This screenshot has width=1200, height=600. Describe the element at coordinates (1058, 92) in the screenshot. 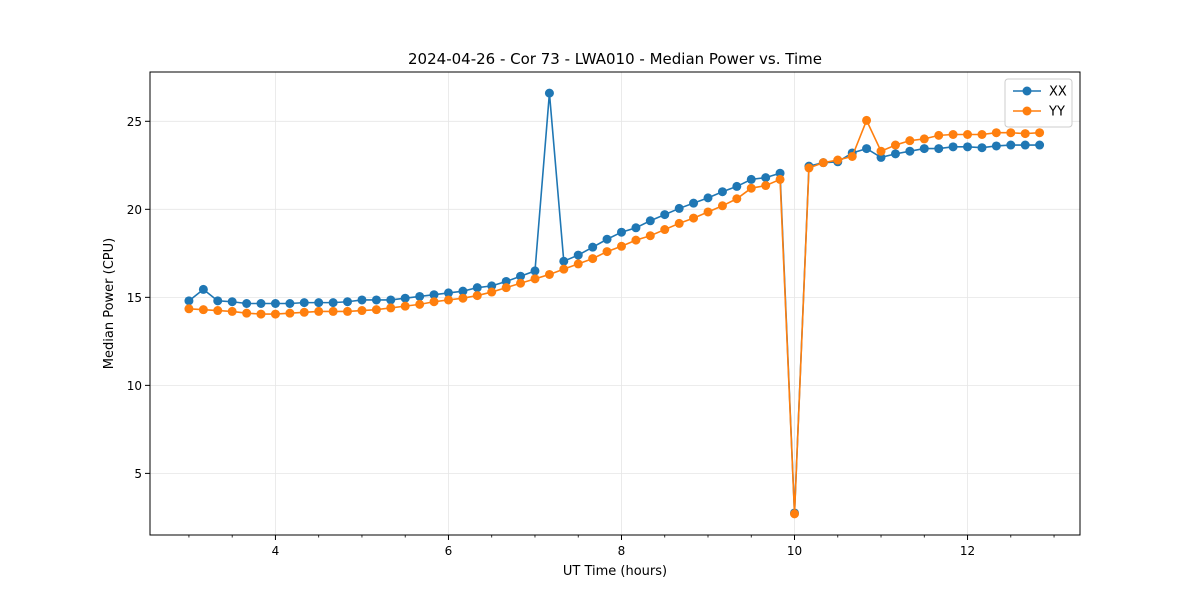

I see `legend-label-xx: XX` at that location.